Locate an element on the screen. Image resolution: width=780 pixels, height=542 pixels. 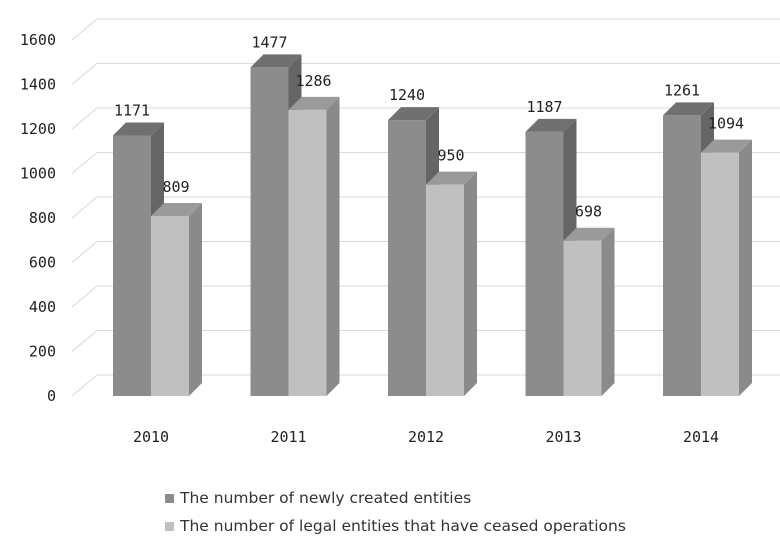
y-tick-label: 1000 is located at coordinates (38, 174).